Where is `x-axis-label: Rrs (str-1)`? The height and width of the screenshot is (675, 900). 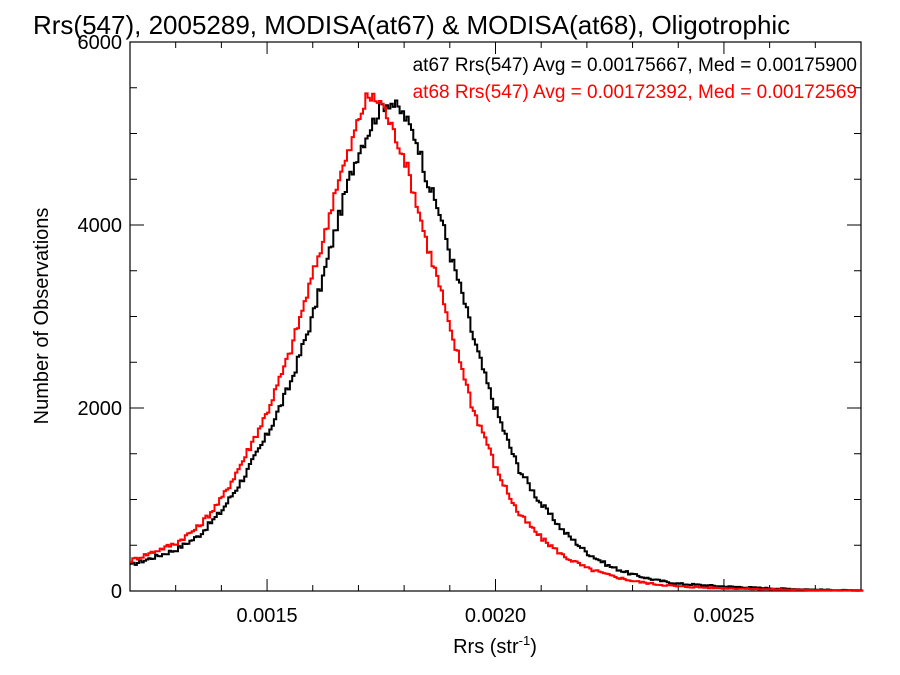 x-axis-label: Rrs (str-1) is located at coordinates (495, 645).